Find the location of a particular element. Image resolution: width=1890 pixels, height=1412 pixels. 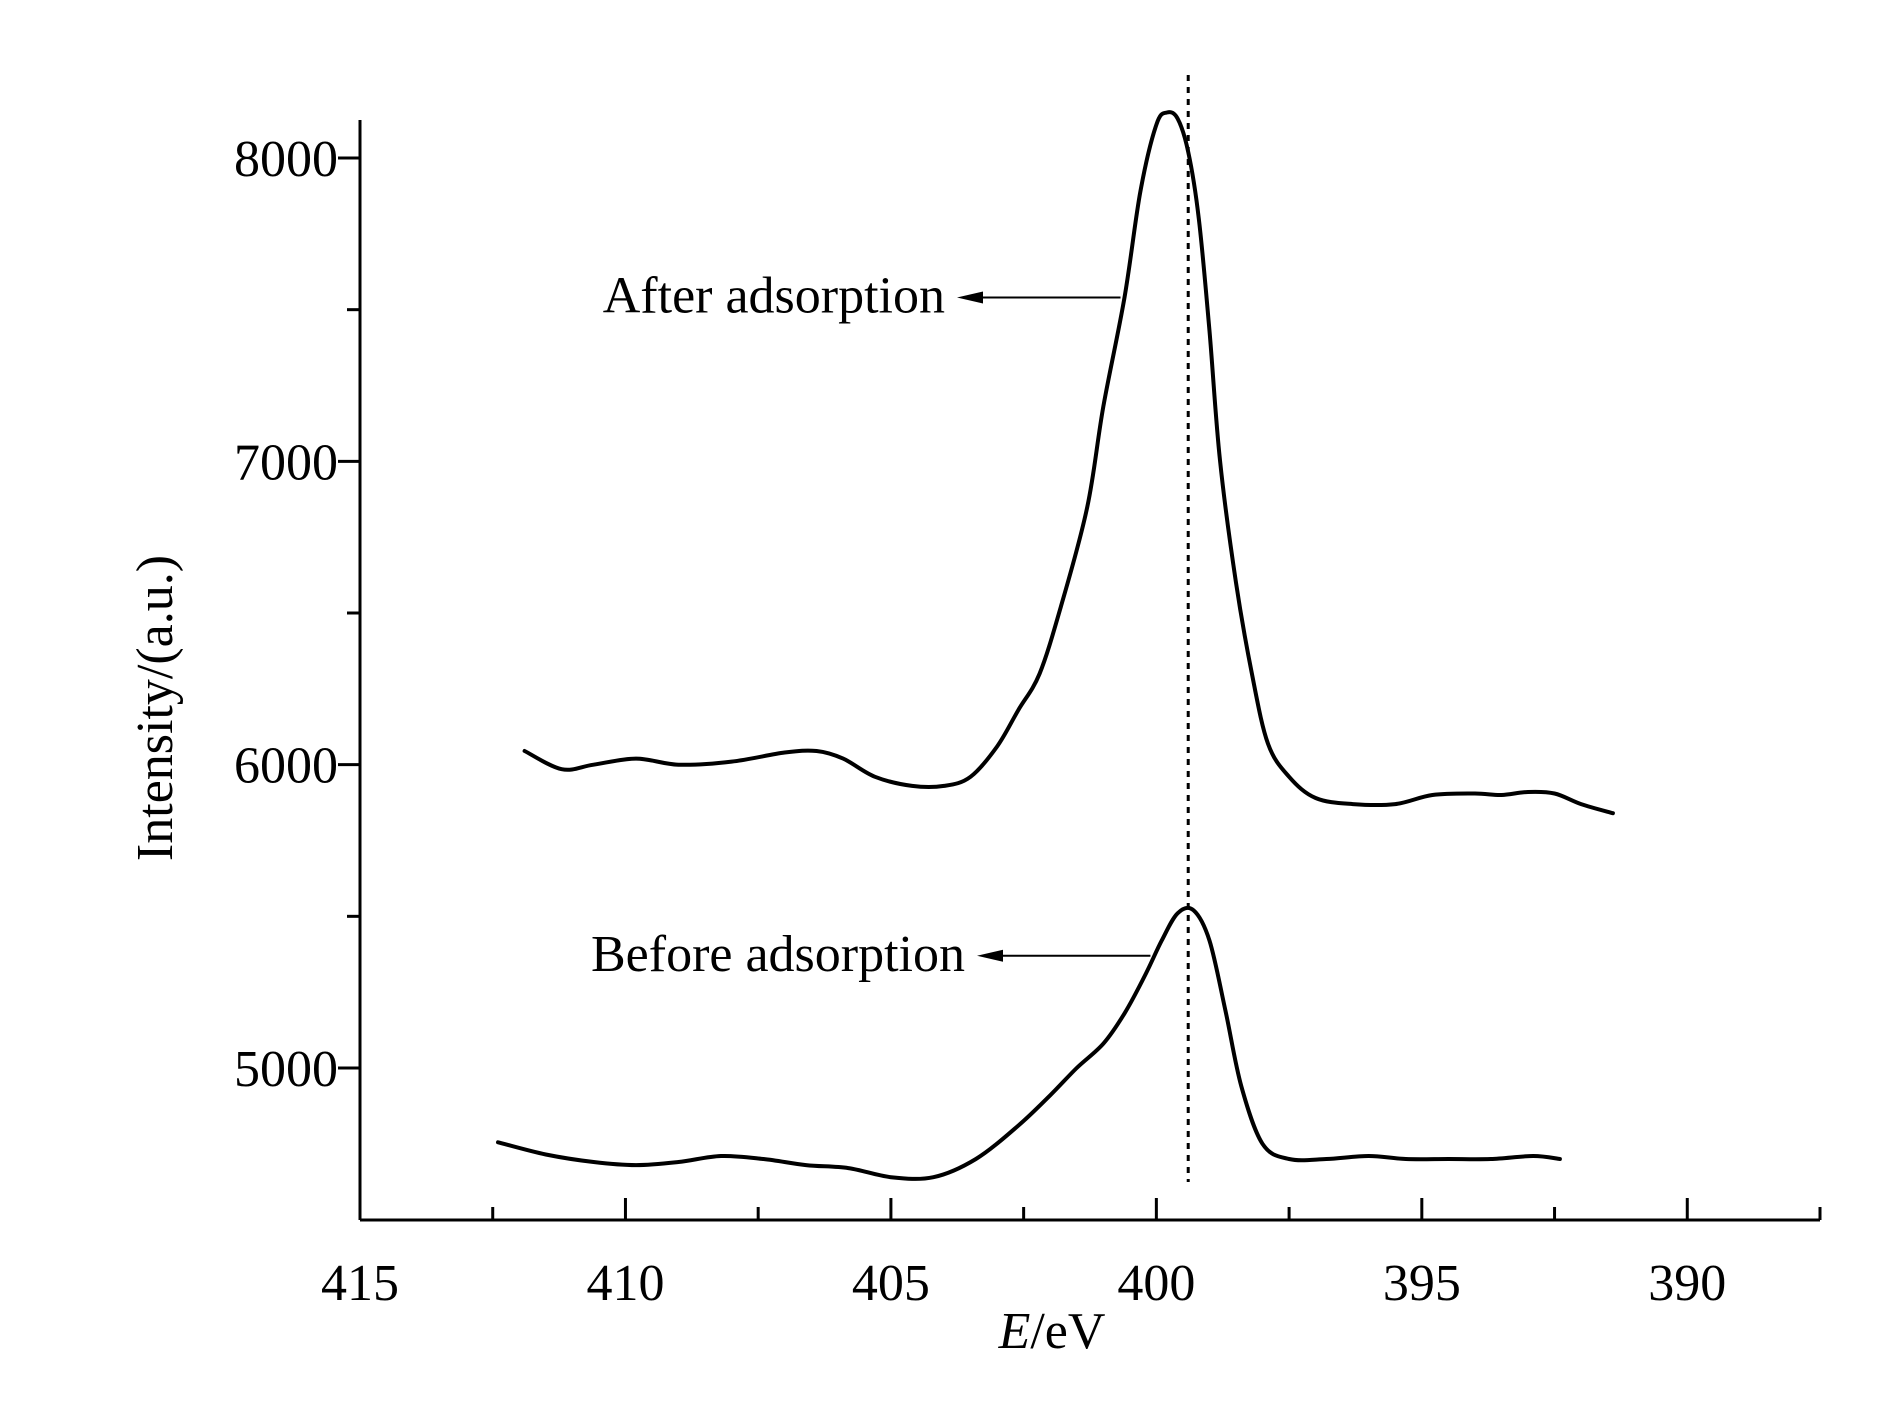

annotation-label-after: After adsorption is located at coordinates (774, 296).